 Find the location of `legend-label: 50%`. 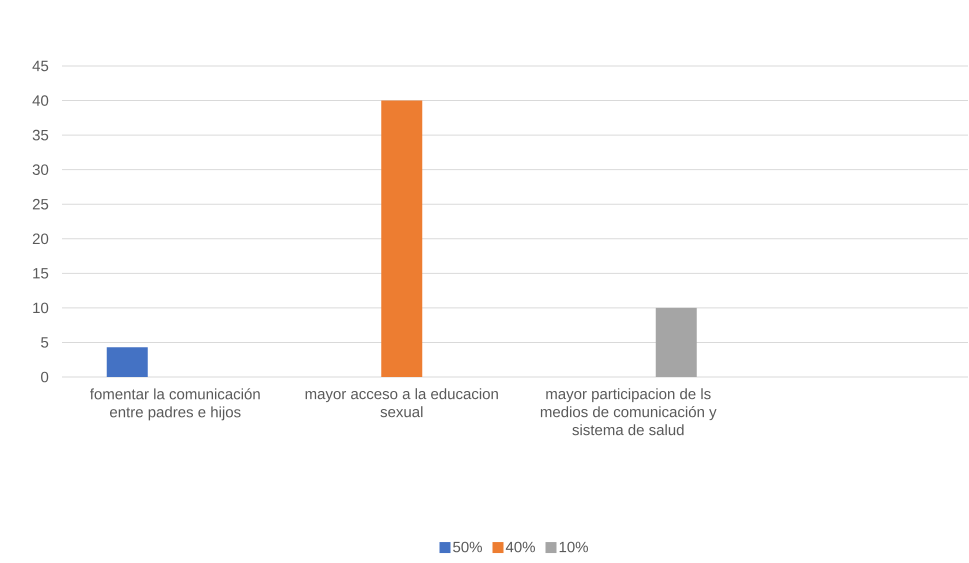

legend-label: 50% is located at coordinates (467, 547).